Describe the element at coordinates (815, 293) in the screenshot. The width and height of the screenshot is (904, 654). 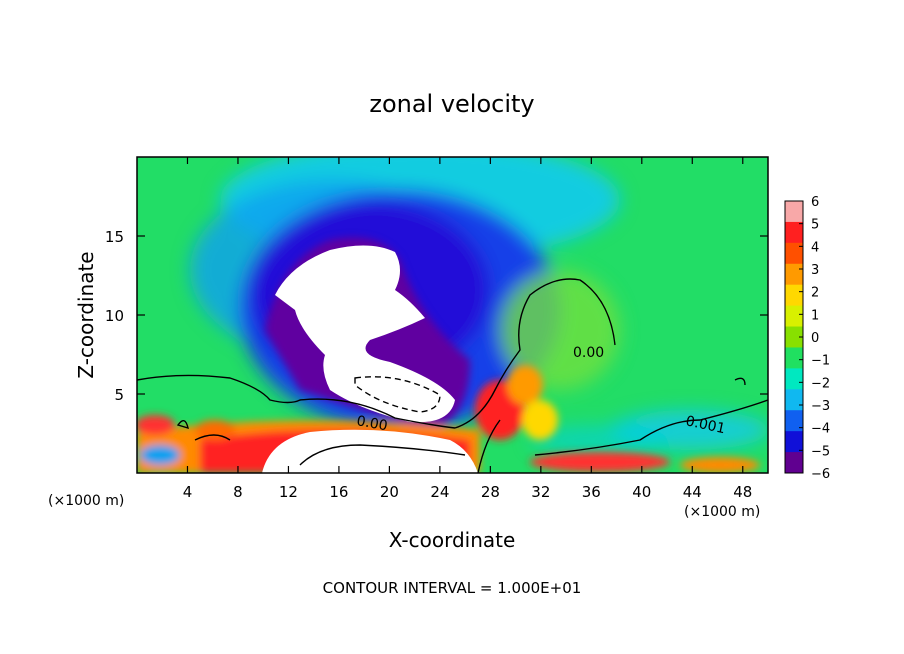
I see `colorbar-label: 2` at that location.